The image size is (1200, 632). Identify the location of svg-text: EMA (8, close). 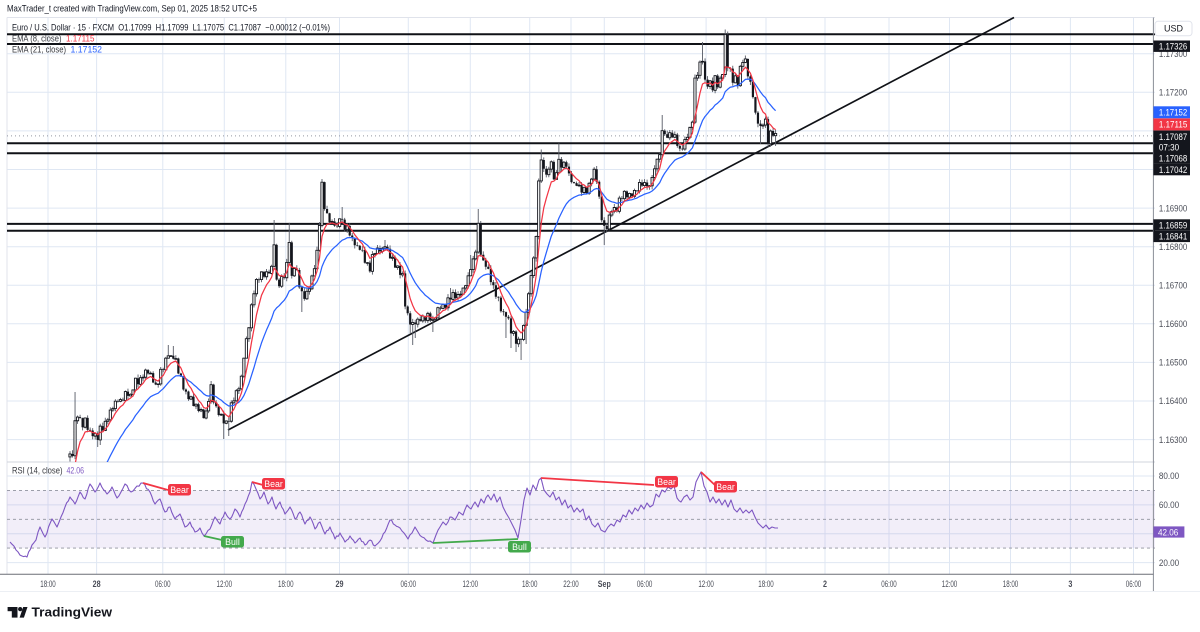
(37, 38).